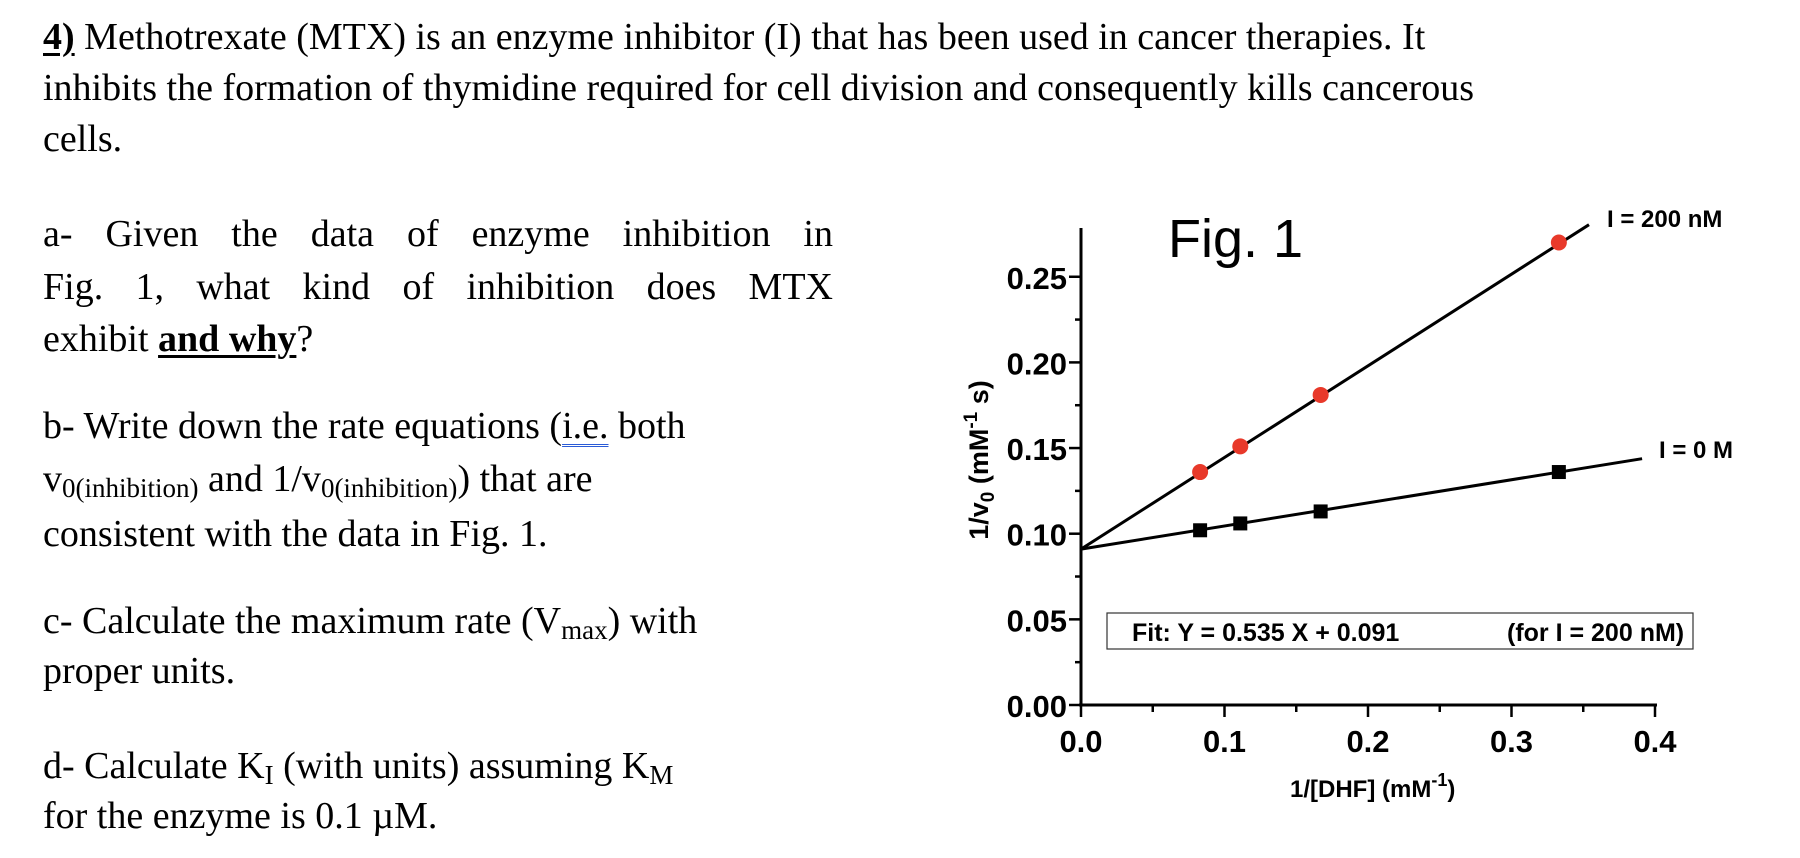 The image size is (1800, 858). What do you see at coordinates (259, 479) in the screenshot?
I see `question-b-text-2: and 1/v` at bounding box center [259, 479].